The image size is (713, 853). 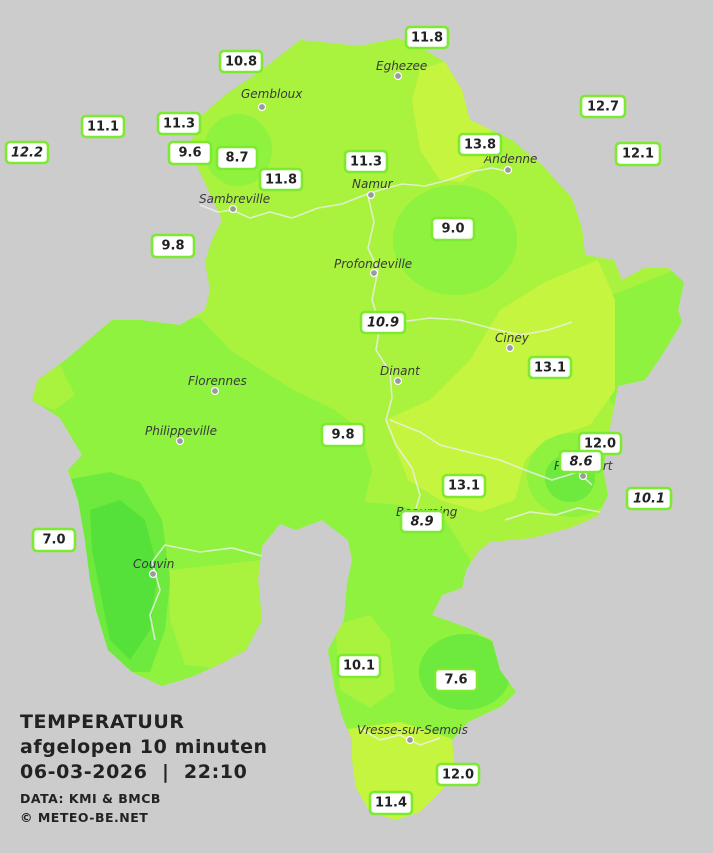 I want to click on station-box: 7.6, so click(x=456, y=680).